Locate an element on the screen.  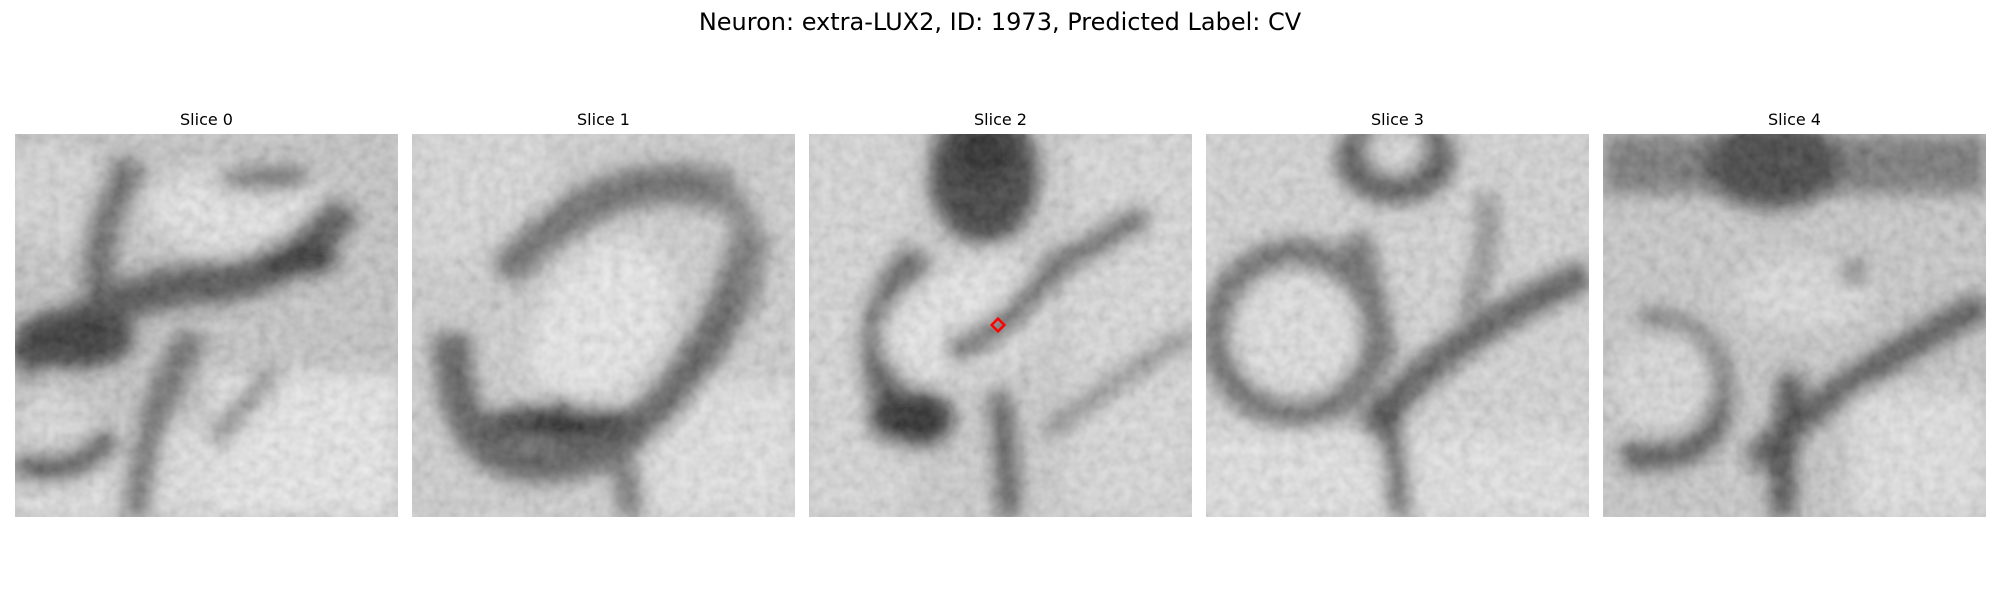
slice-title: Slice 2 is located at coordinates (1000, 119).